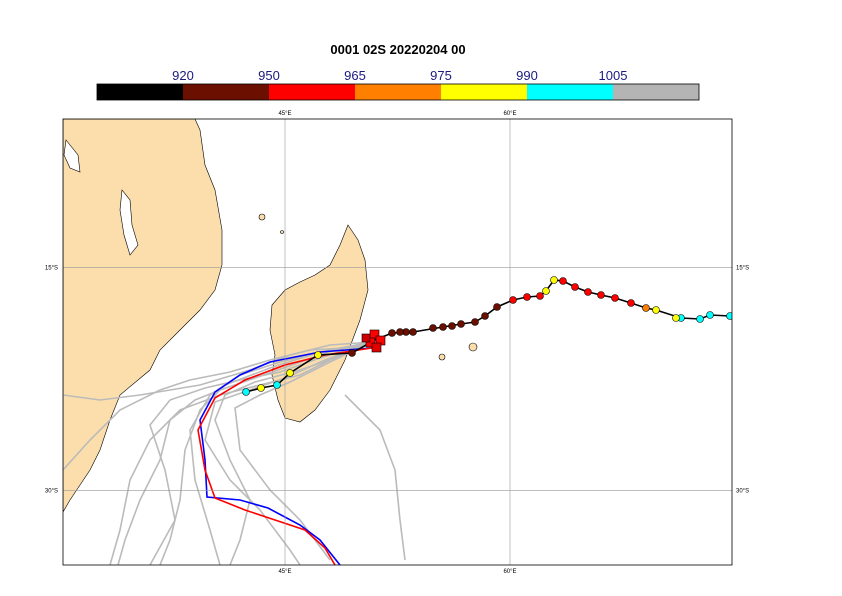 This screenshot has height=596, width=842. I want to click on colorbar: 920 950 965 975 990 1005, so click(398, 84).